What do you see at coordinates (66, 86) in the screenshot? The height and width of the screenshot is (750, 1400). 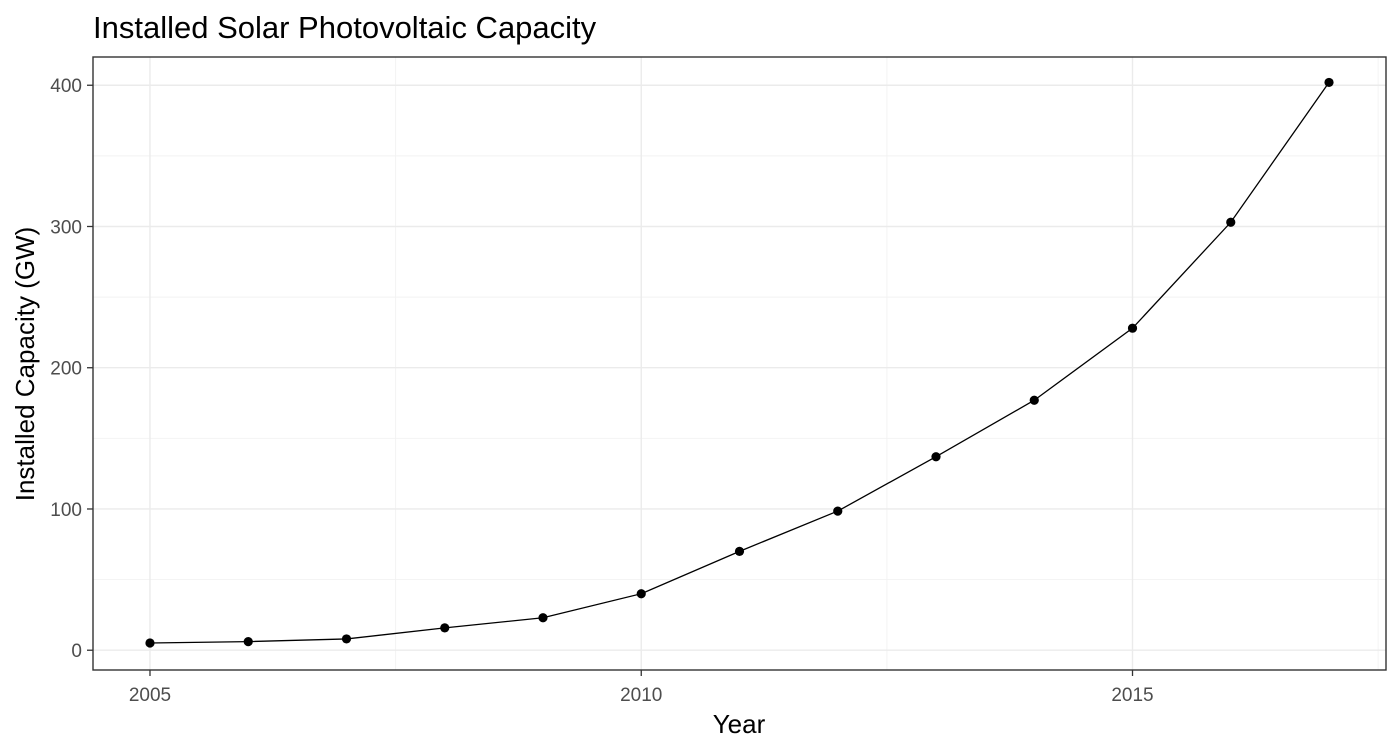 I see `y-tick-label: 400` at bounding box center [66, 86].